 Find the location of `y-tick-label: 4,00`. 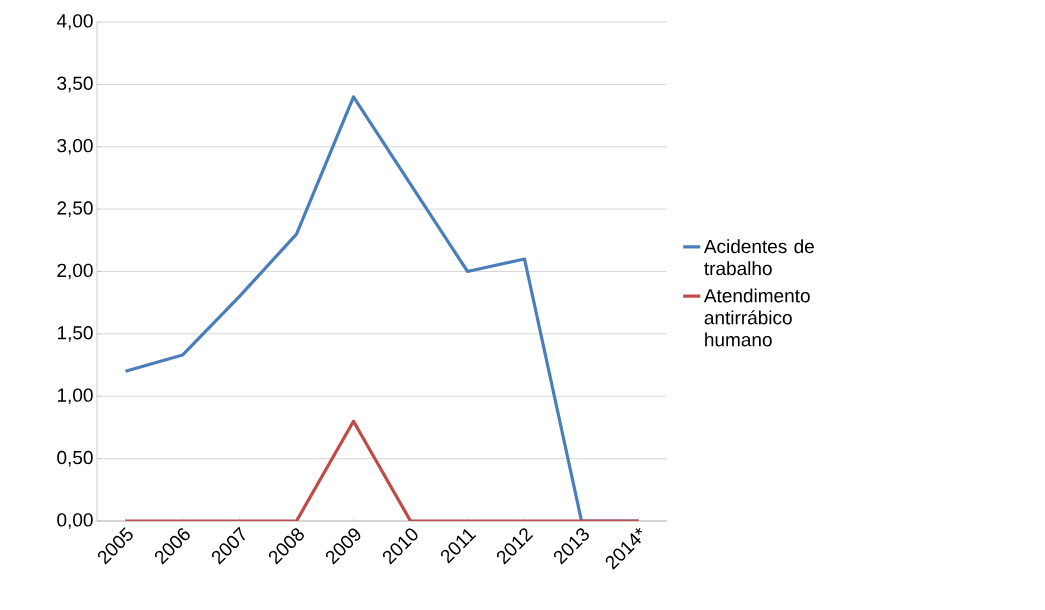

y-tick-label: 4,00 is located at coordinates (74, 22).